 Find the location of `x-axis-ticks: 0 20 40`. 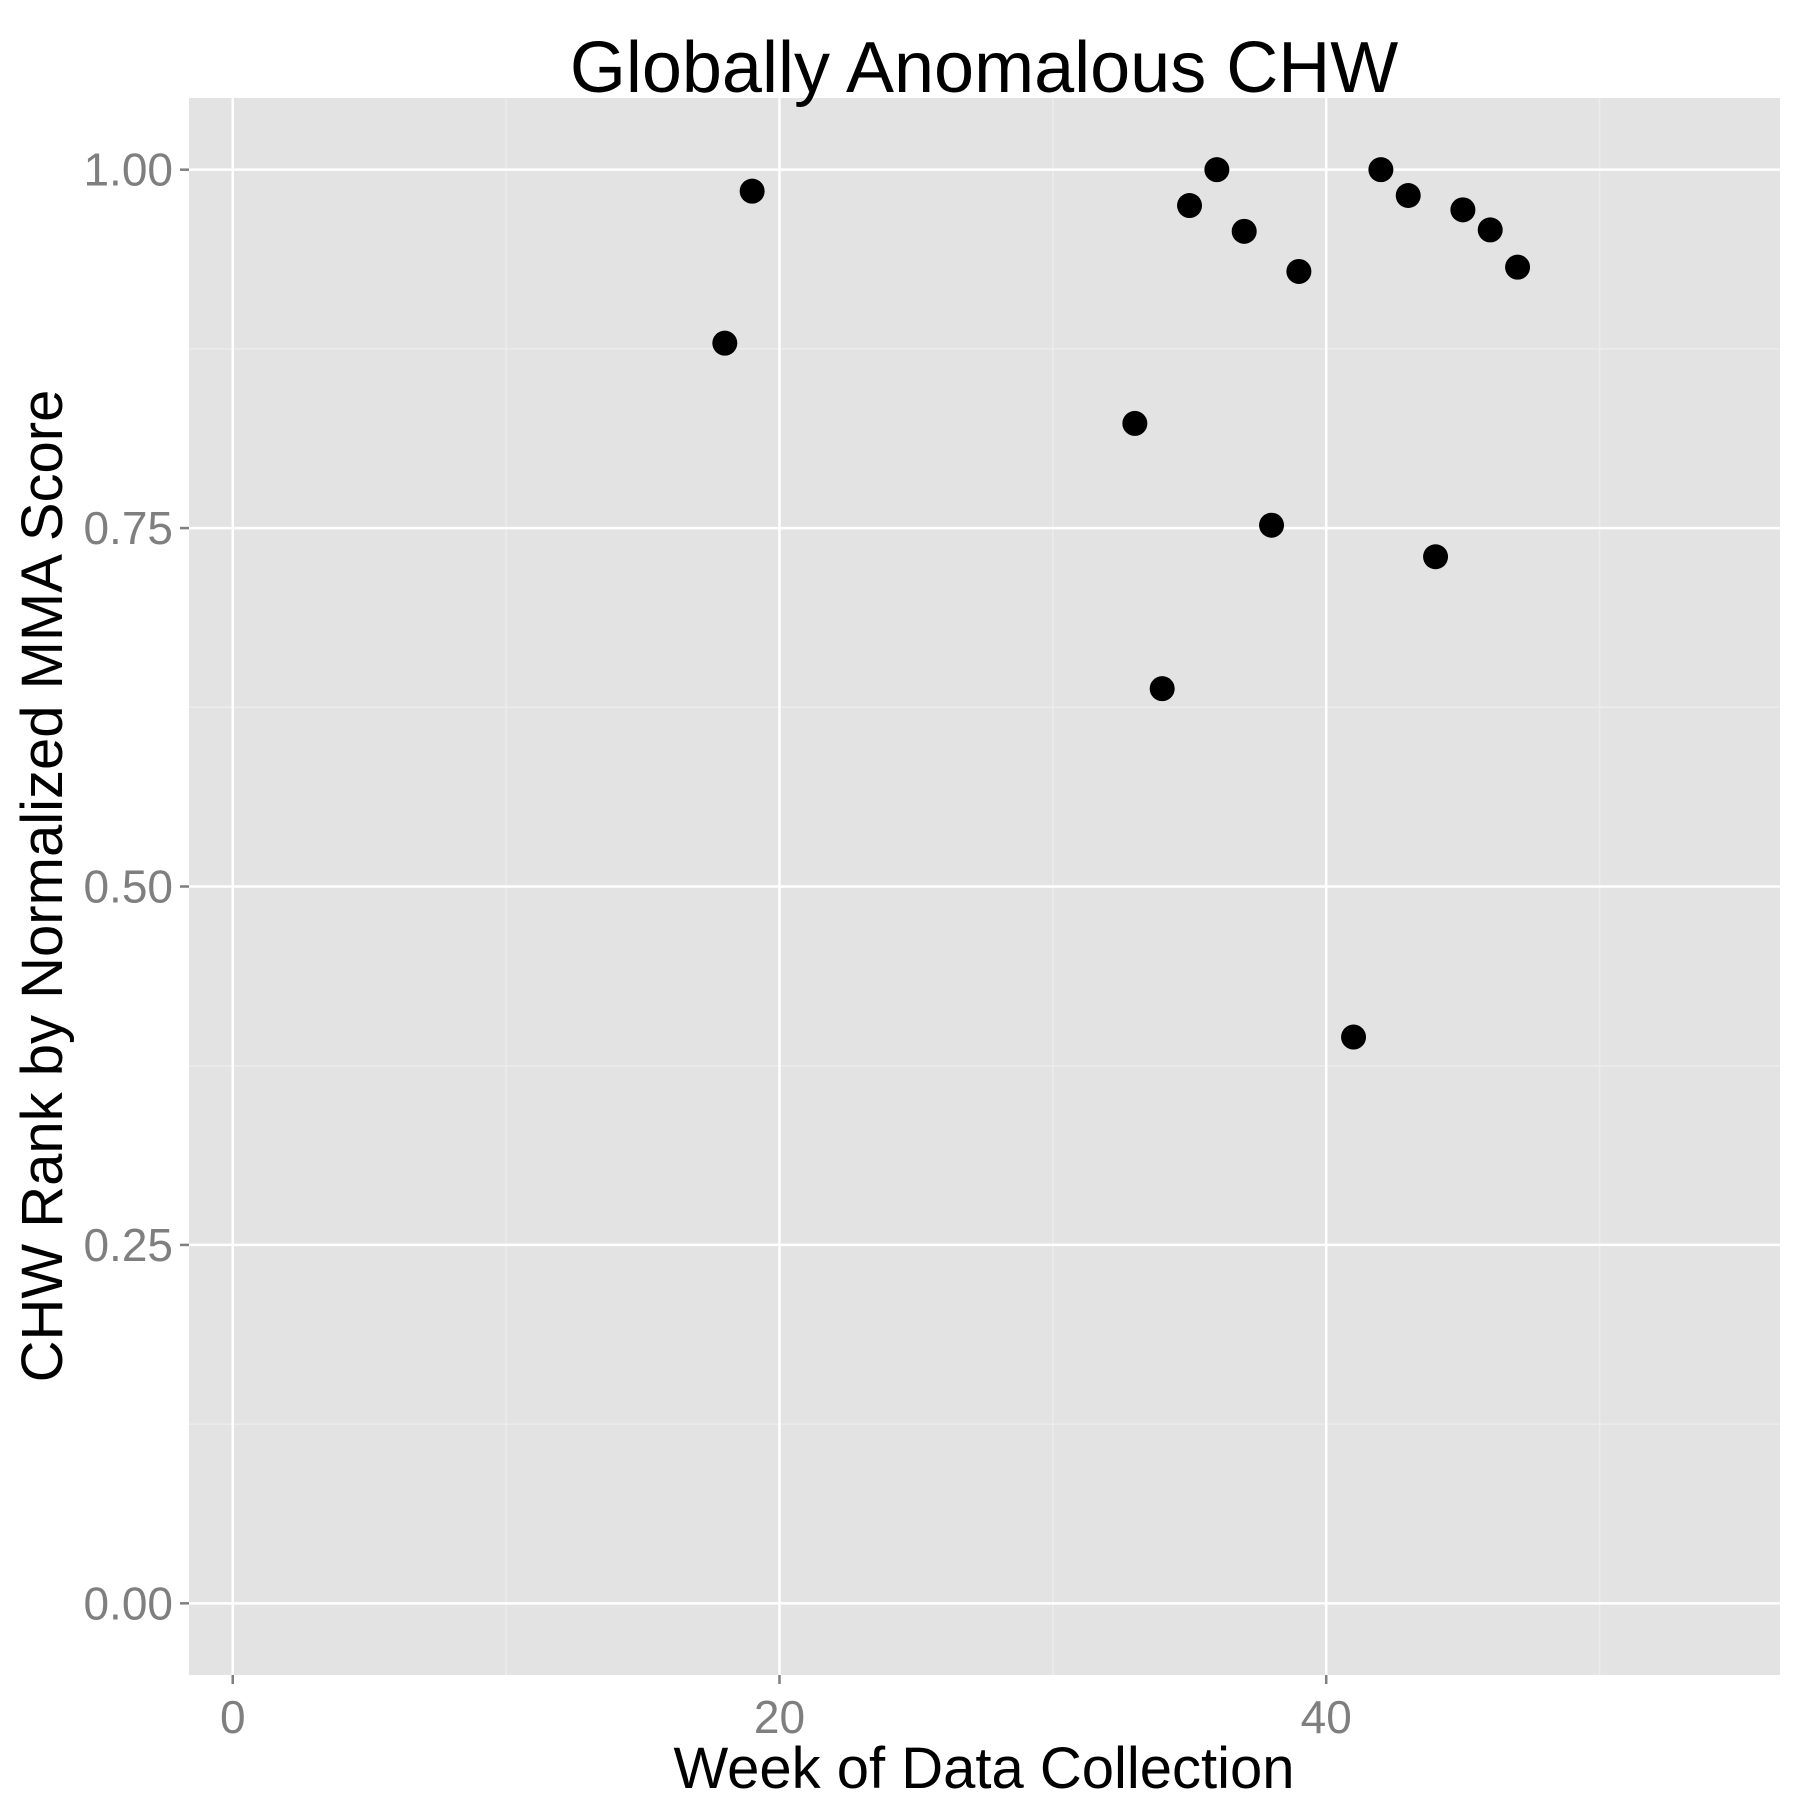

x-axis-ticks: 0 20 40 is located at coordinates (786, 1709).